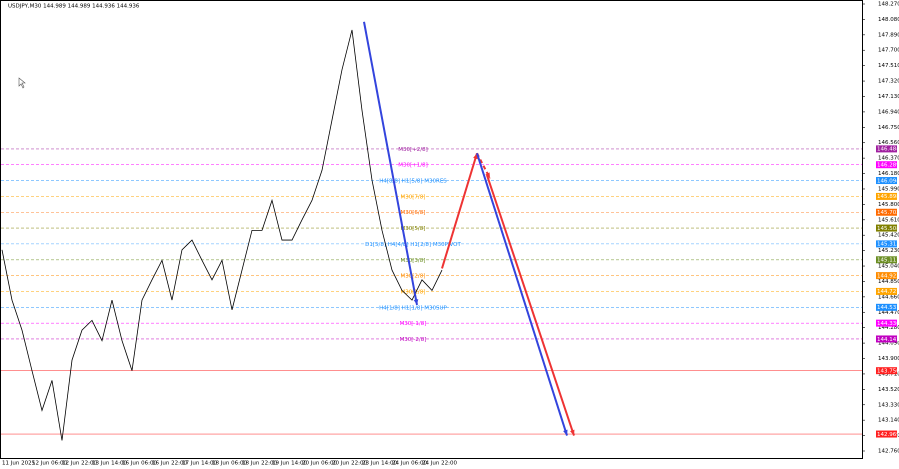 The image size is (899, 469). Describe the element at coordinates (888, 328) in the screenshot. I see `y-tick-label: 144.280` at that location.